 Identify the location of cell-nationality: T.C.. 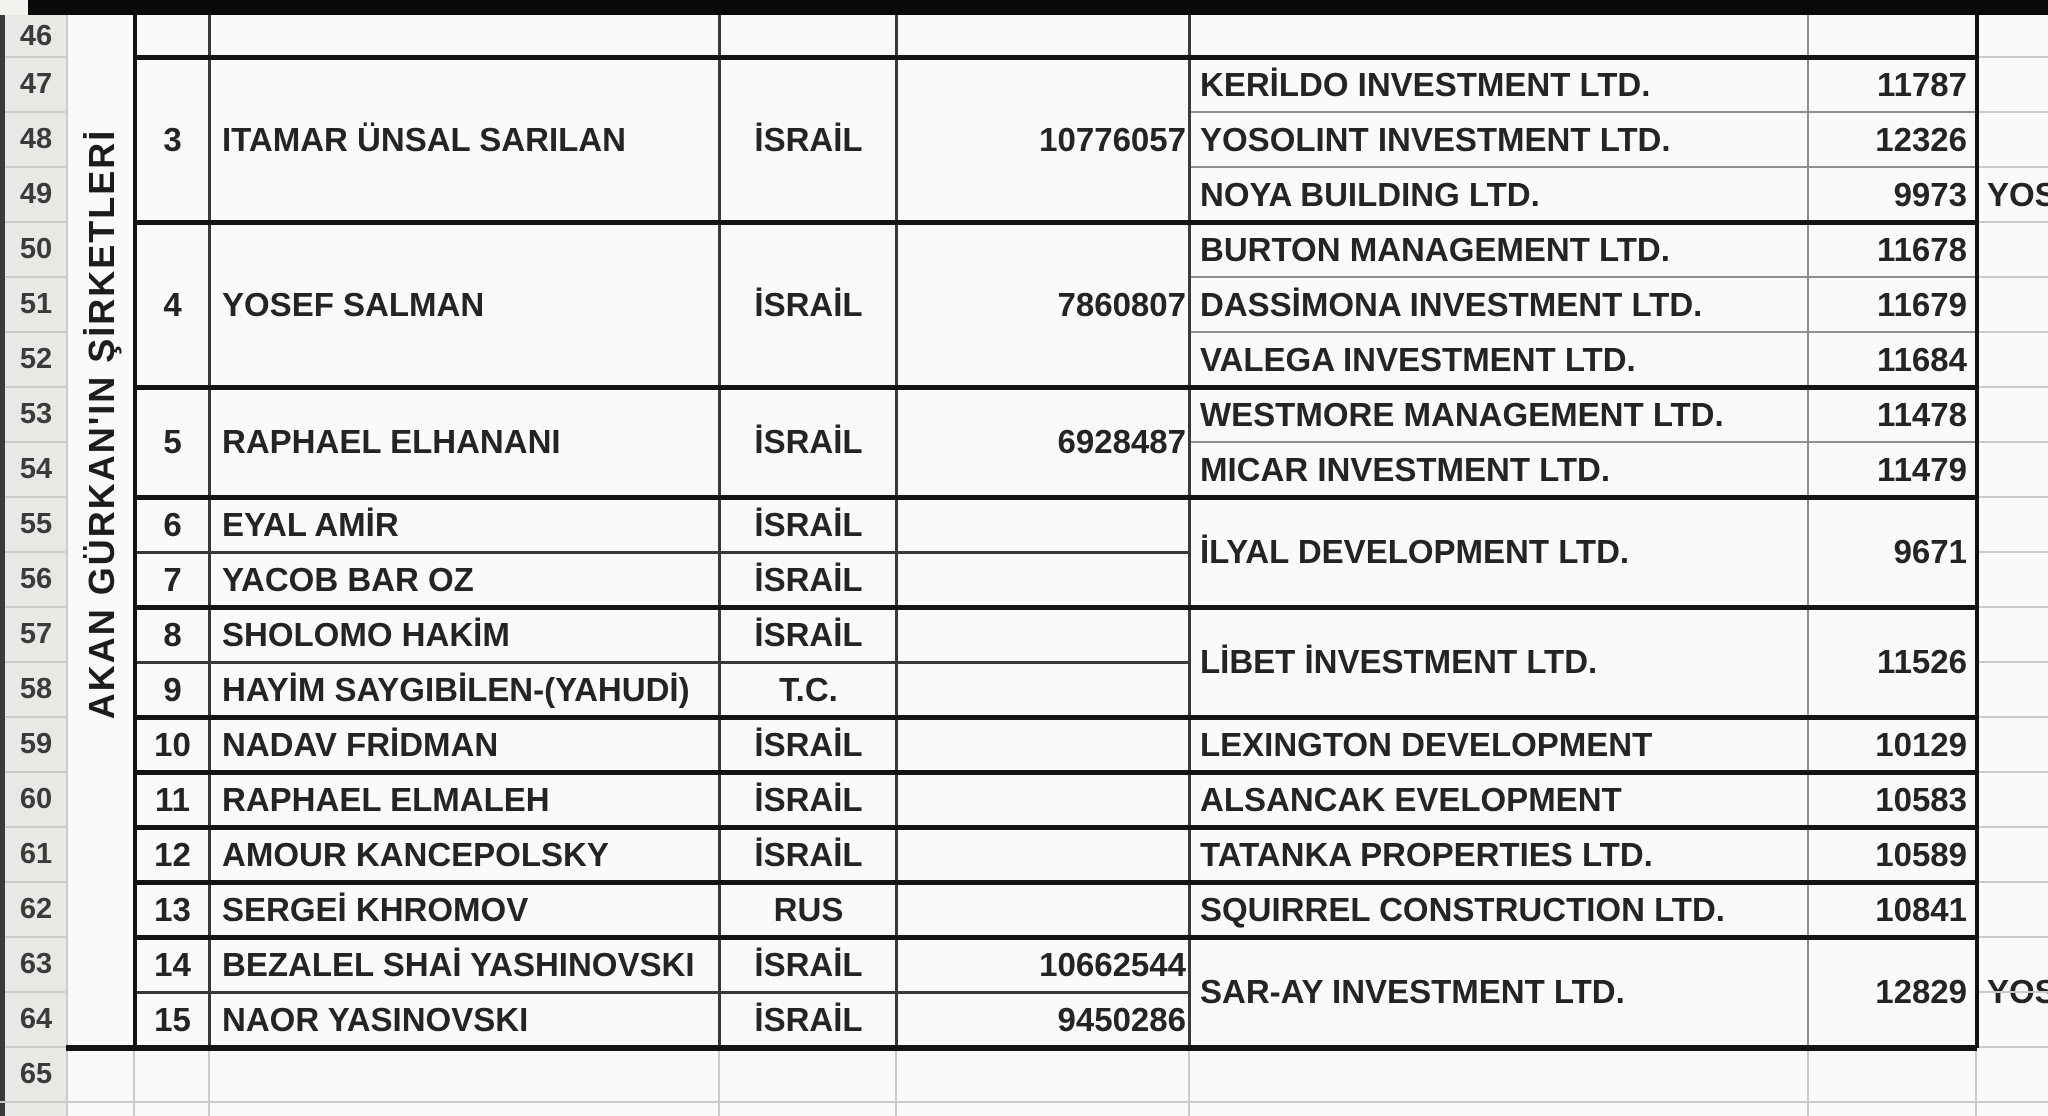
(808, 689).